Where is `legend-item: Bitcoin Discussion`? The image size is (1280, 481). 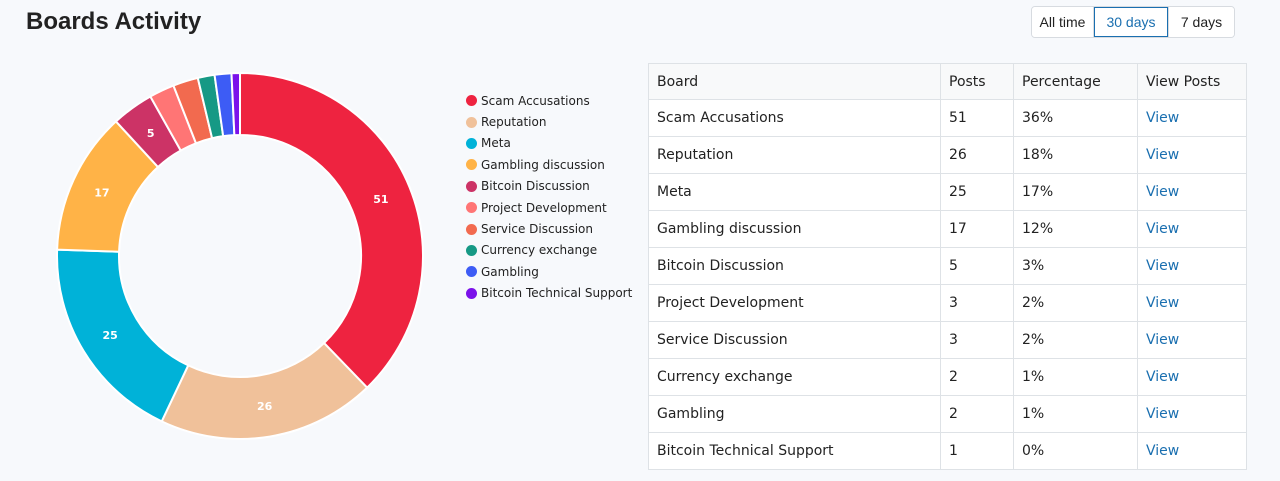
legend-item: Bitcoin Discussion is located at coordinates (549, 186).